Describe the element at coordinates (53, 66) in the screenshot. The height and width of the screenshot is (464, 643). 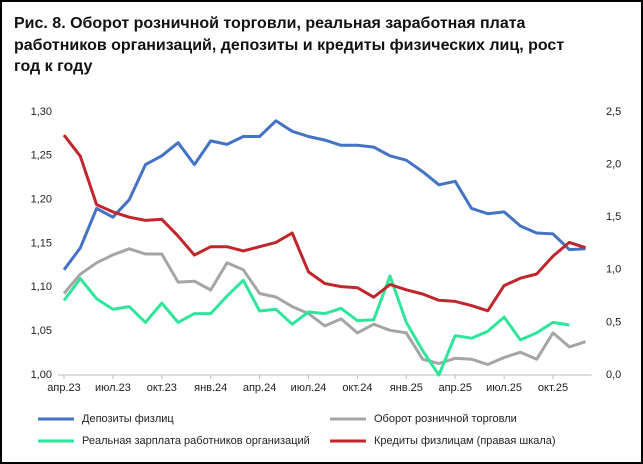
I see `chart-title: год к году` at that location.